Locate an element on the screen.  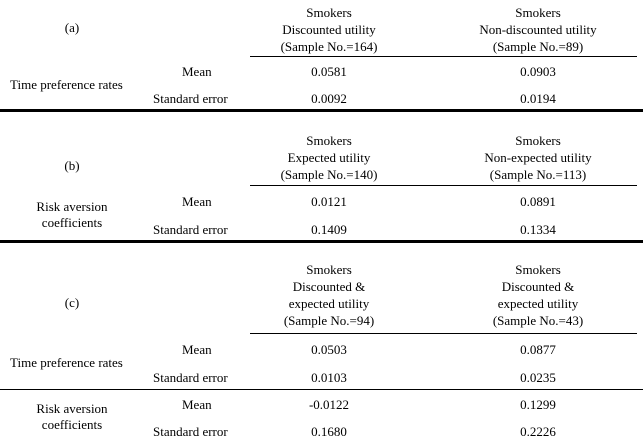
panel-c-col2-header-line3: expected utility is located at coordinates (538, 303).